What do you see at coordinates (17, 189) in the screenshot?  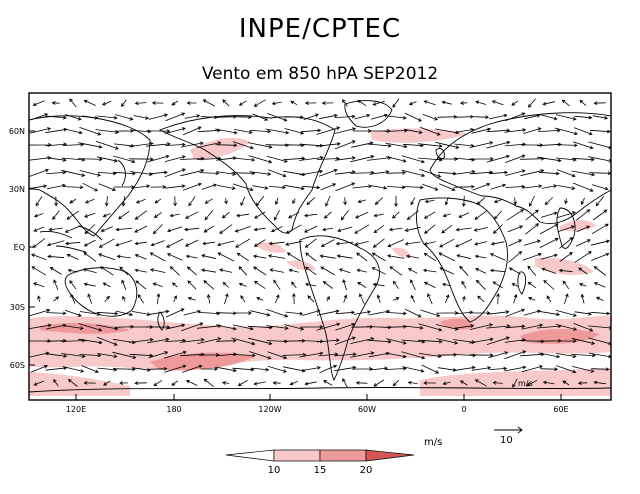 I see `lat-label-30n: 30N` at bounding box center [17, 189].